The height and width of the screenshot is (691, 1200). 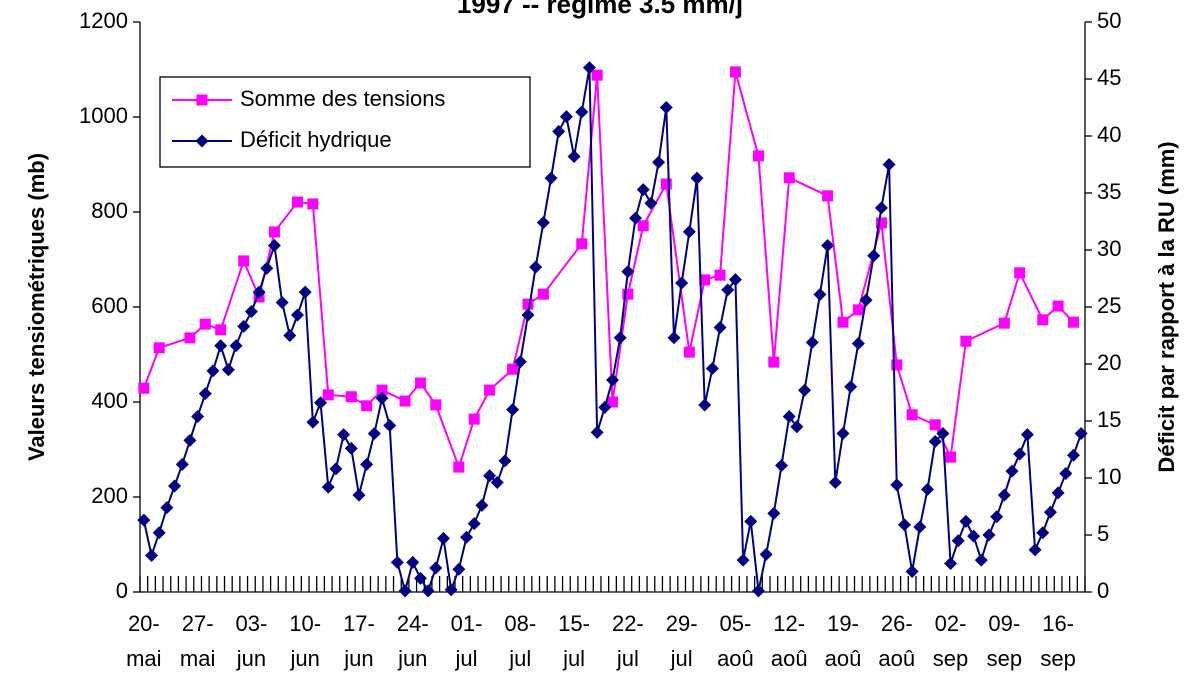 I want to click on x-tick-label: 03- jun, so click(x=252, y=641).